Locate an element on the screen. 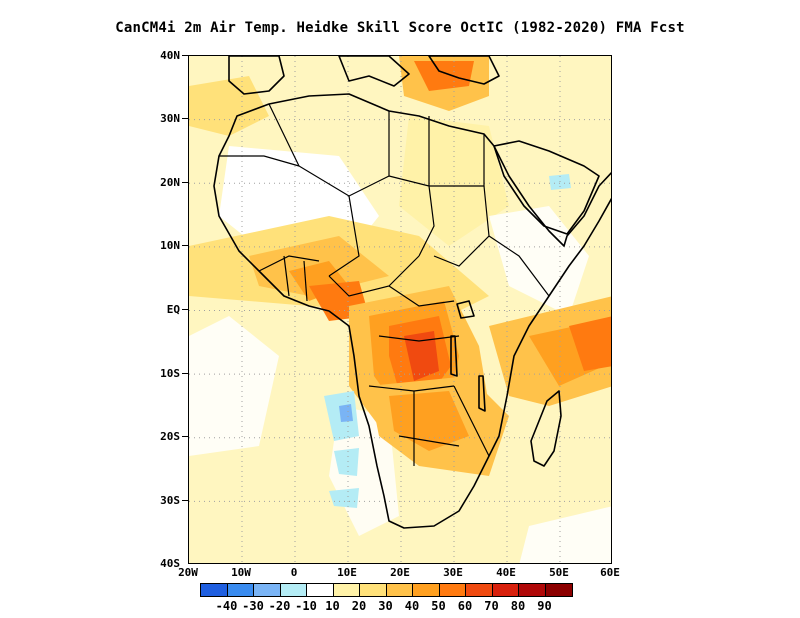 This screenshot has width=800, height=618. lat-label-10s: 10S is located at coordinates (170, 373).